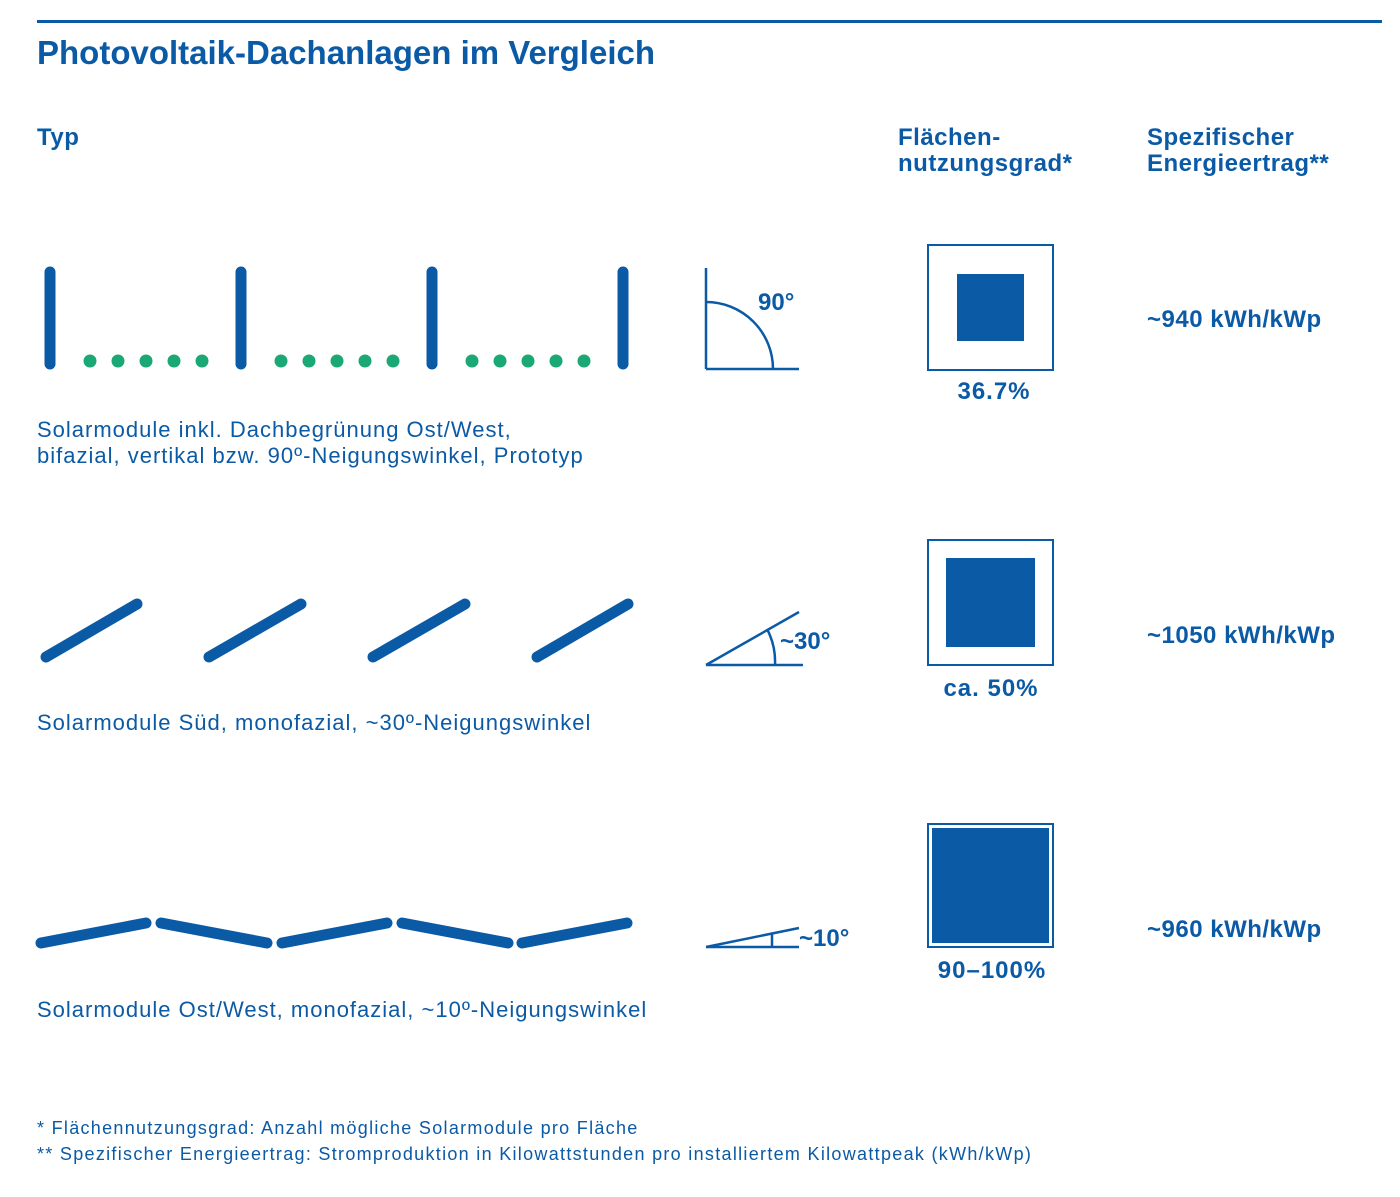  I want to click on column-header-coverage: Flächen- nutzungsgrad*, so click(985, 151).